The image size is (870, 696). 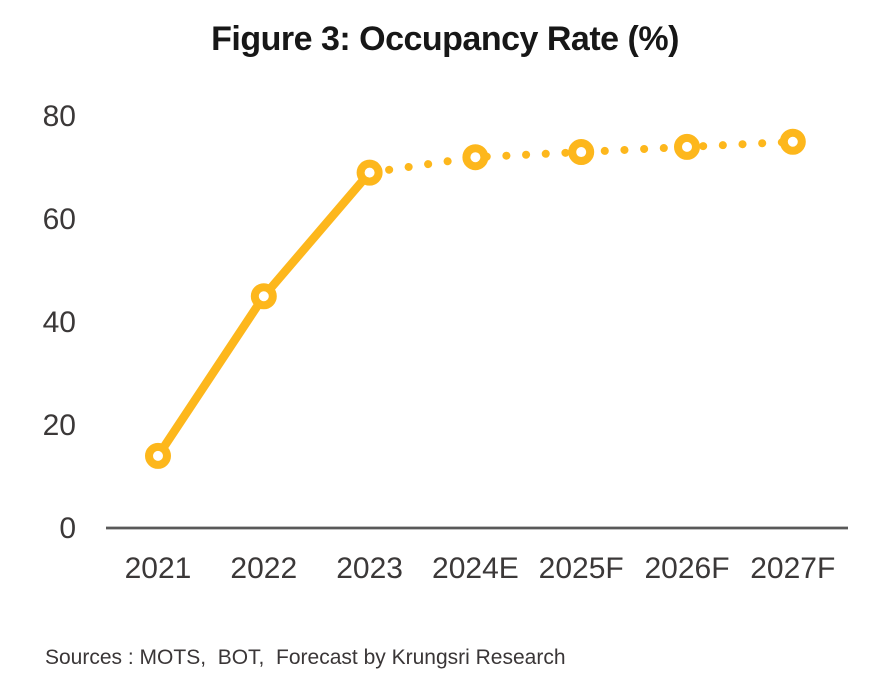 What do you see at coordinates (581, 568) in the screenshot?
I see `x-axis-tick-label: 2025F` at bounding box center [581, 568].